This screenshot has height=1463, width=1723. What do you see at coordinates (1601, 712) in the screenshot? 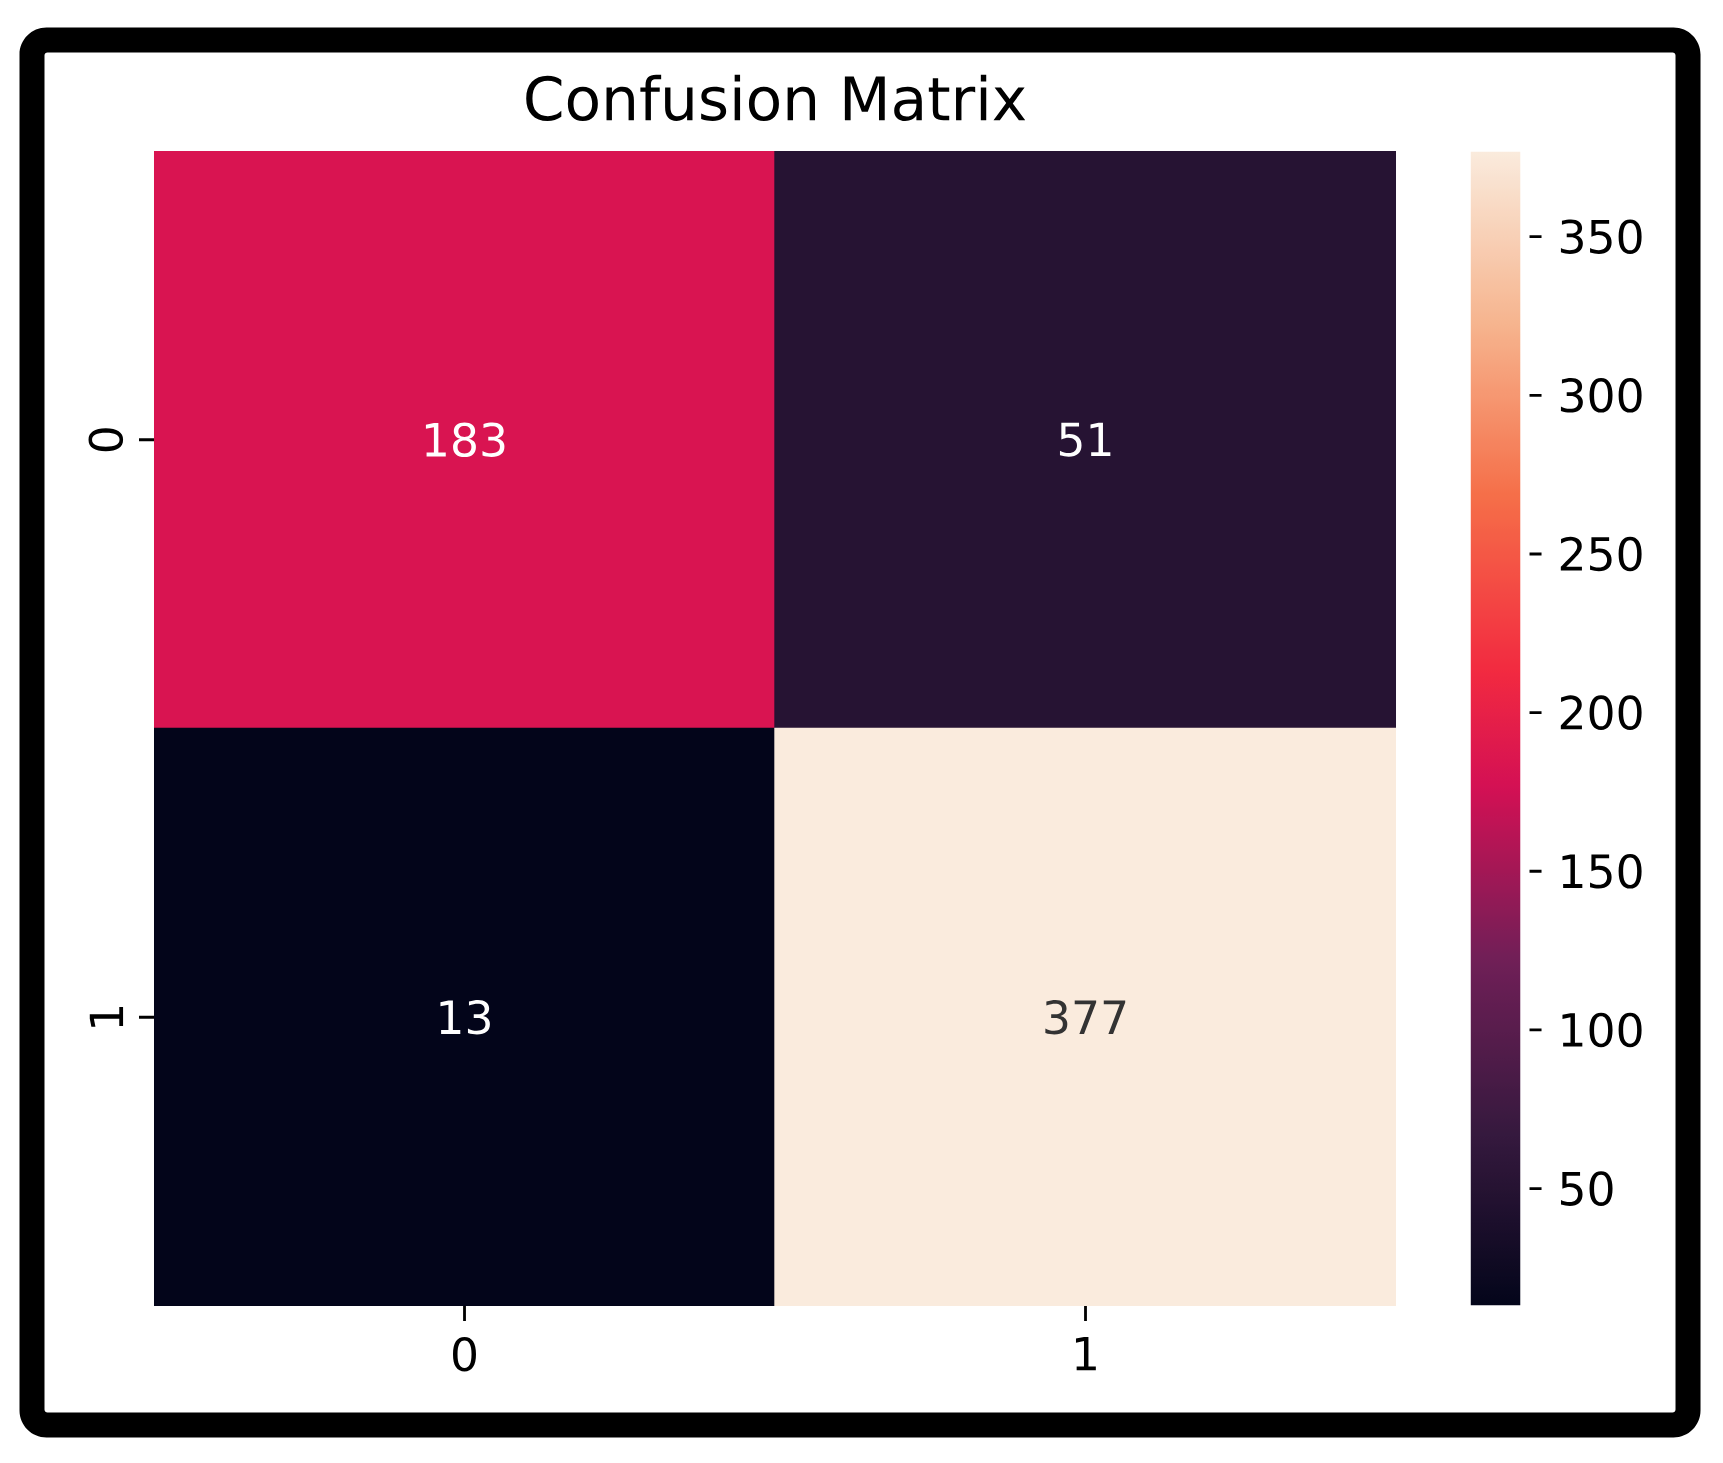
I see `color-bar-label: 200` at bounding box center [1601, 712].